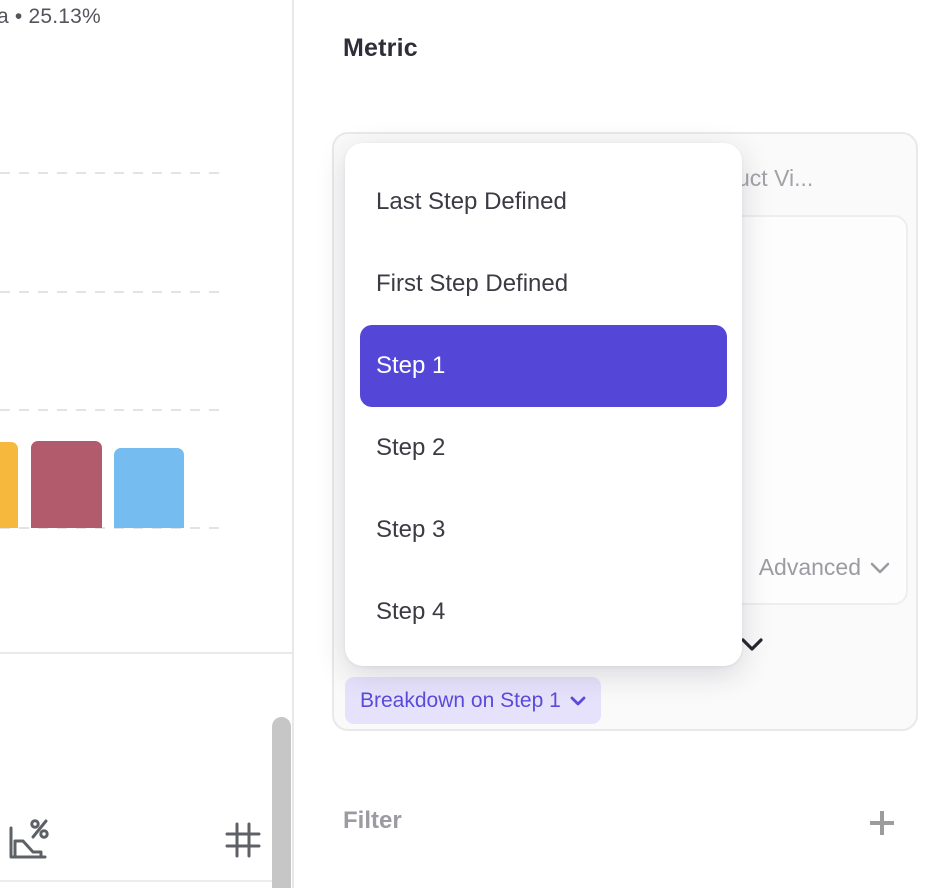 Image resolution: width=952 pixels, height=888 pixels. What do you see at coordinates (752, 644) in the screenshot?
I see `collapse-chevron-icon` at bounding box center [752, 644].